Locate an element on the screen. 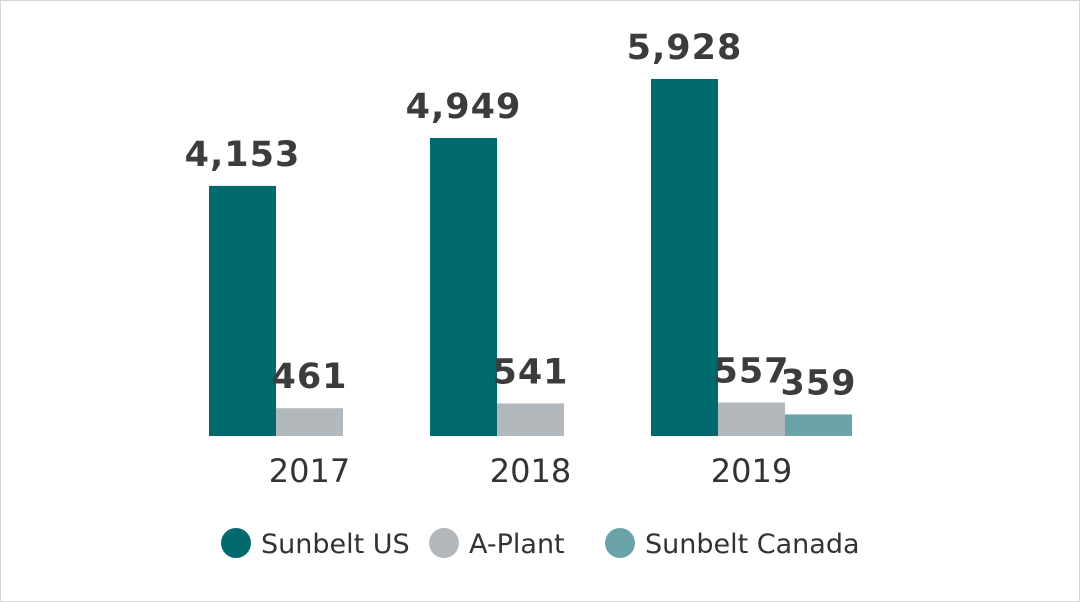 This screenshot has width=1080, height=602. legend-item-sunbelt-canada: Sunbelt Canada is located at coordinates (732, 544).